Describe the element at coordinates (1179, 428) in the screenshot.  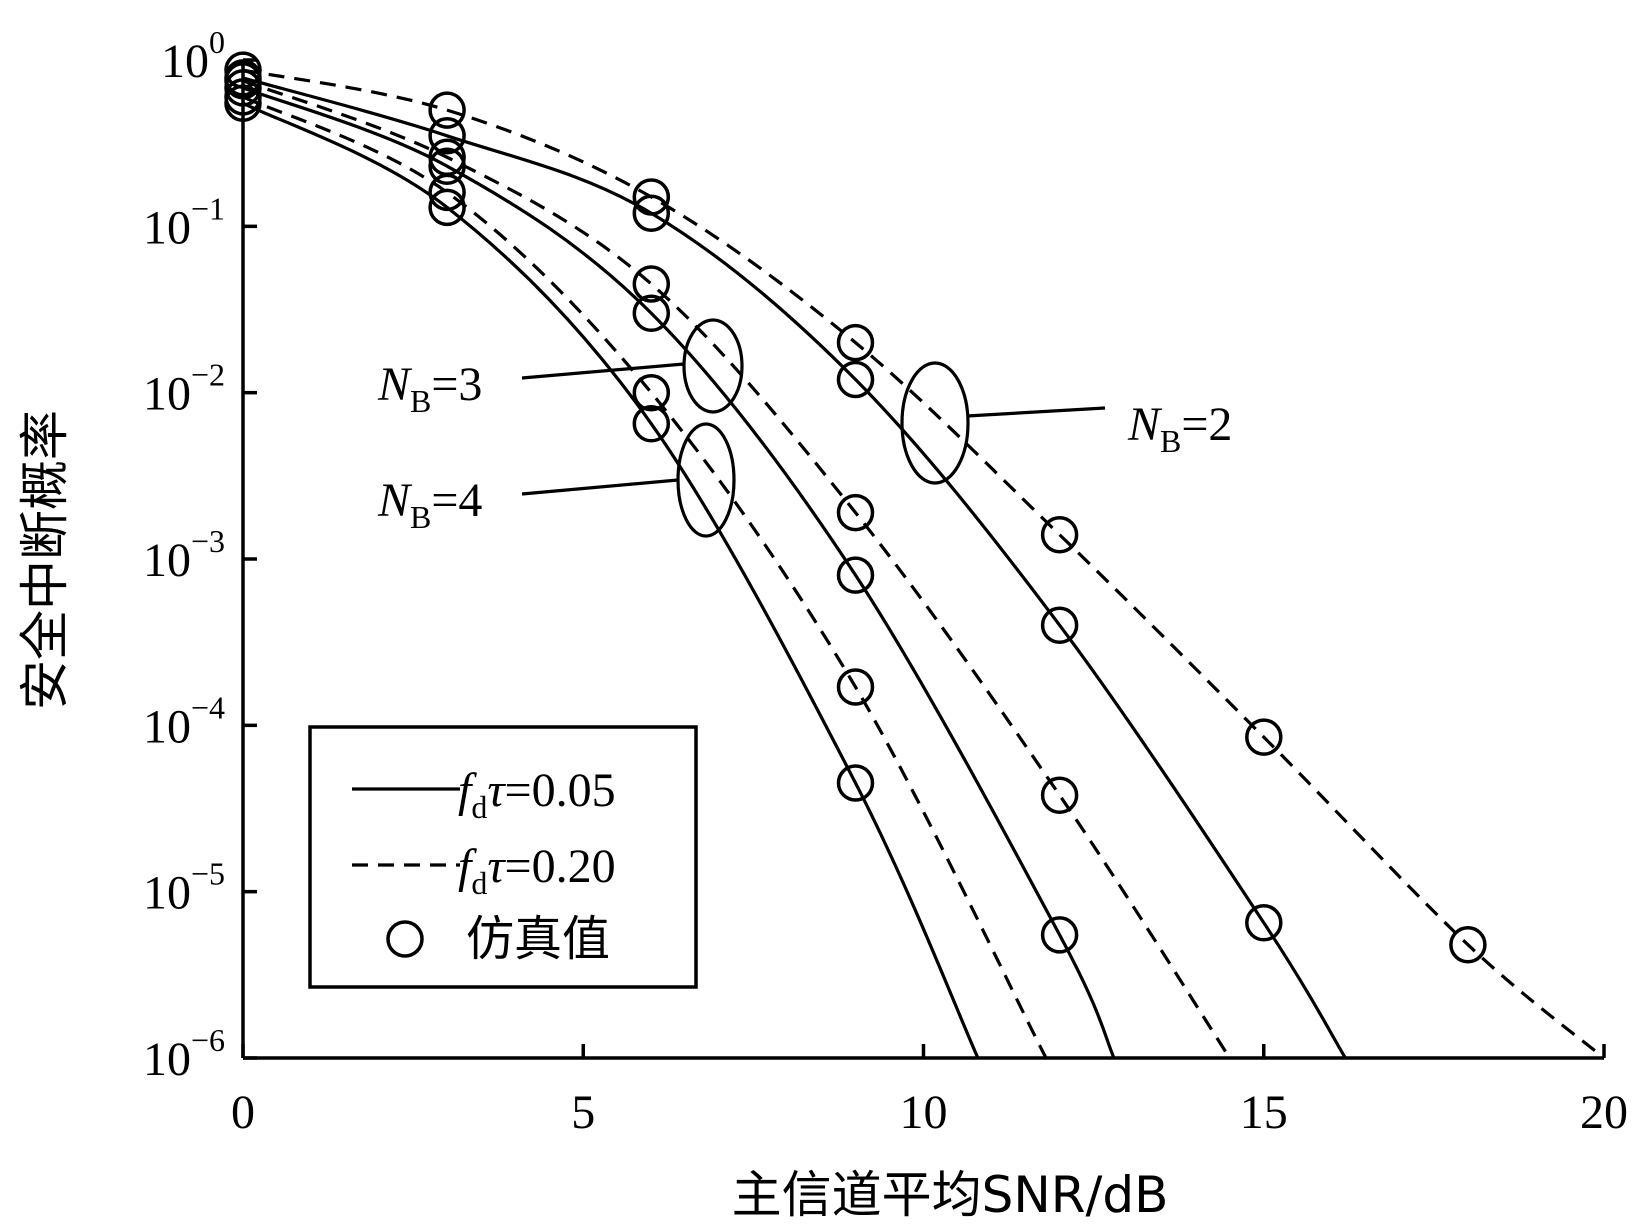
I see `annotation-nb2-label: NB=2` at that location.